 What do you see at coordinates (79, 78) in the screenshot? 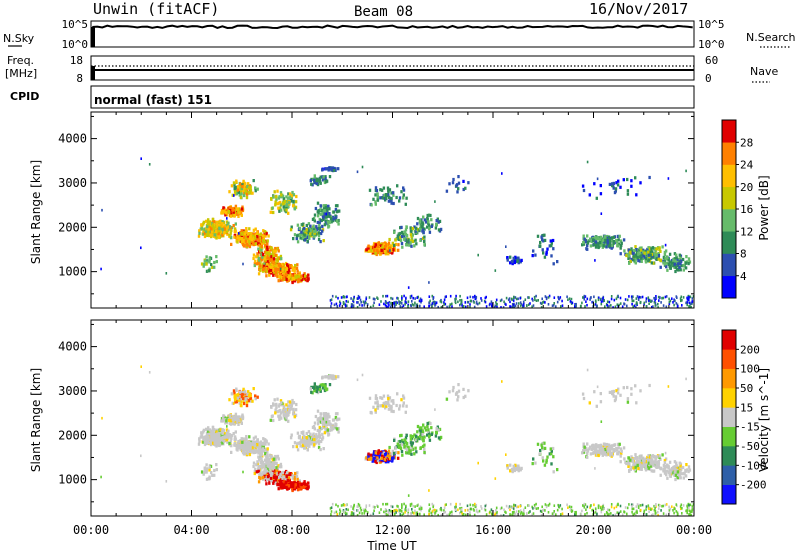
I see `freq-tick-low: 8` at bounding box center [79, 78].